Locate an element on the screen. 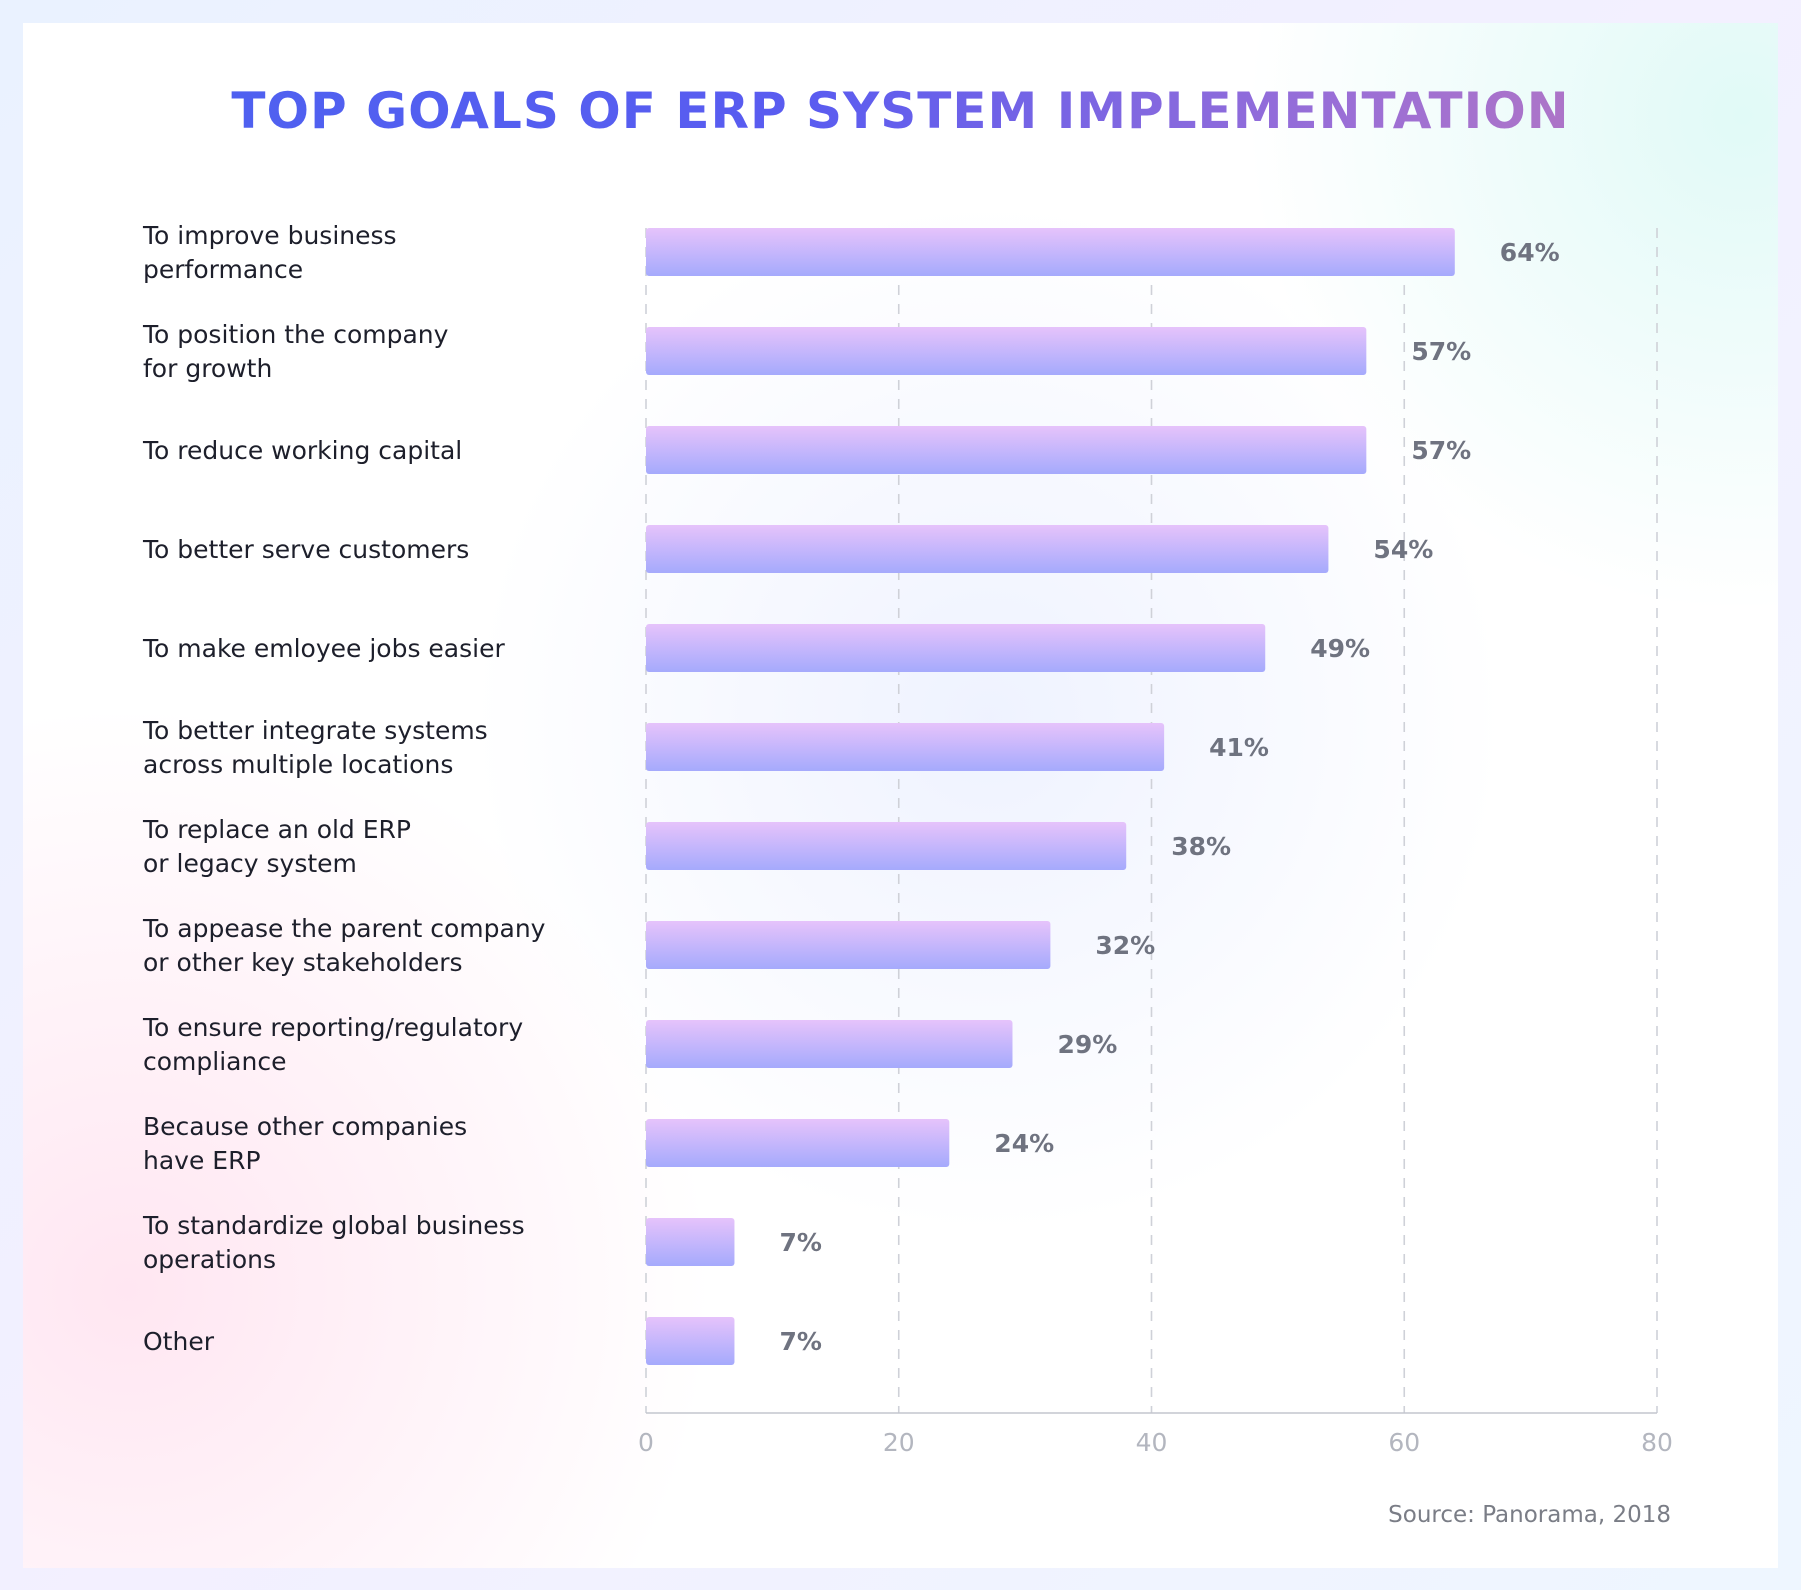 Image resolution: width=1801 pixels, height=1590 pixels. value-label: 49% is located at coordinates (1340, 648).